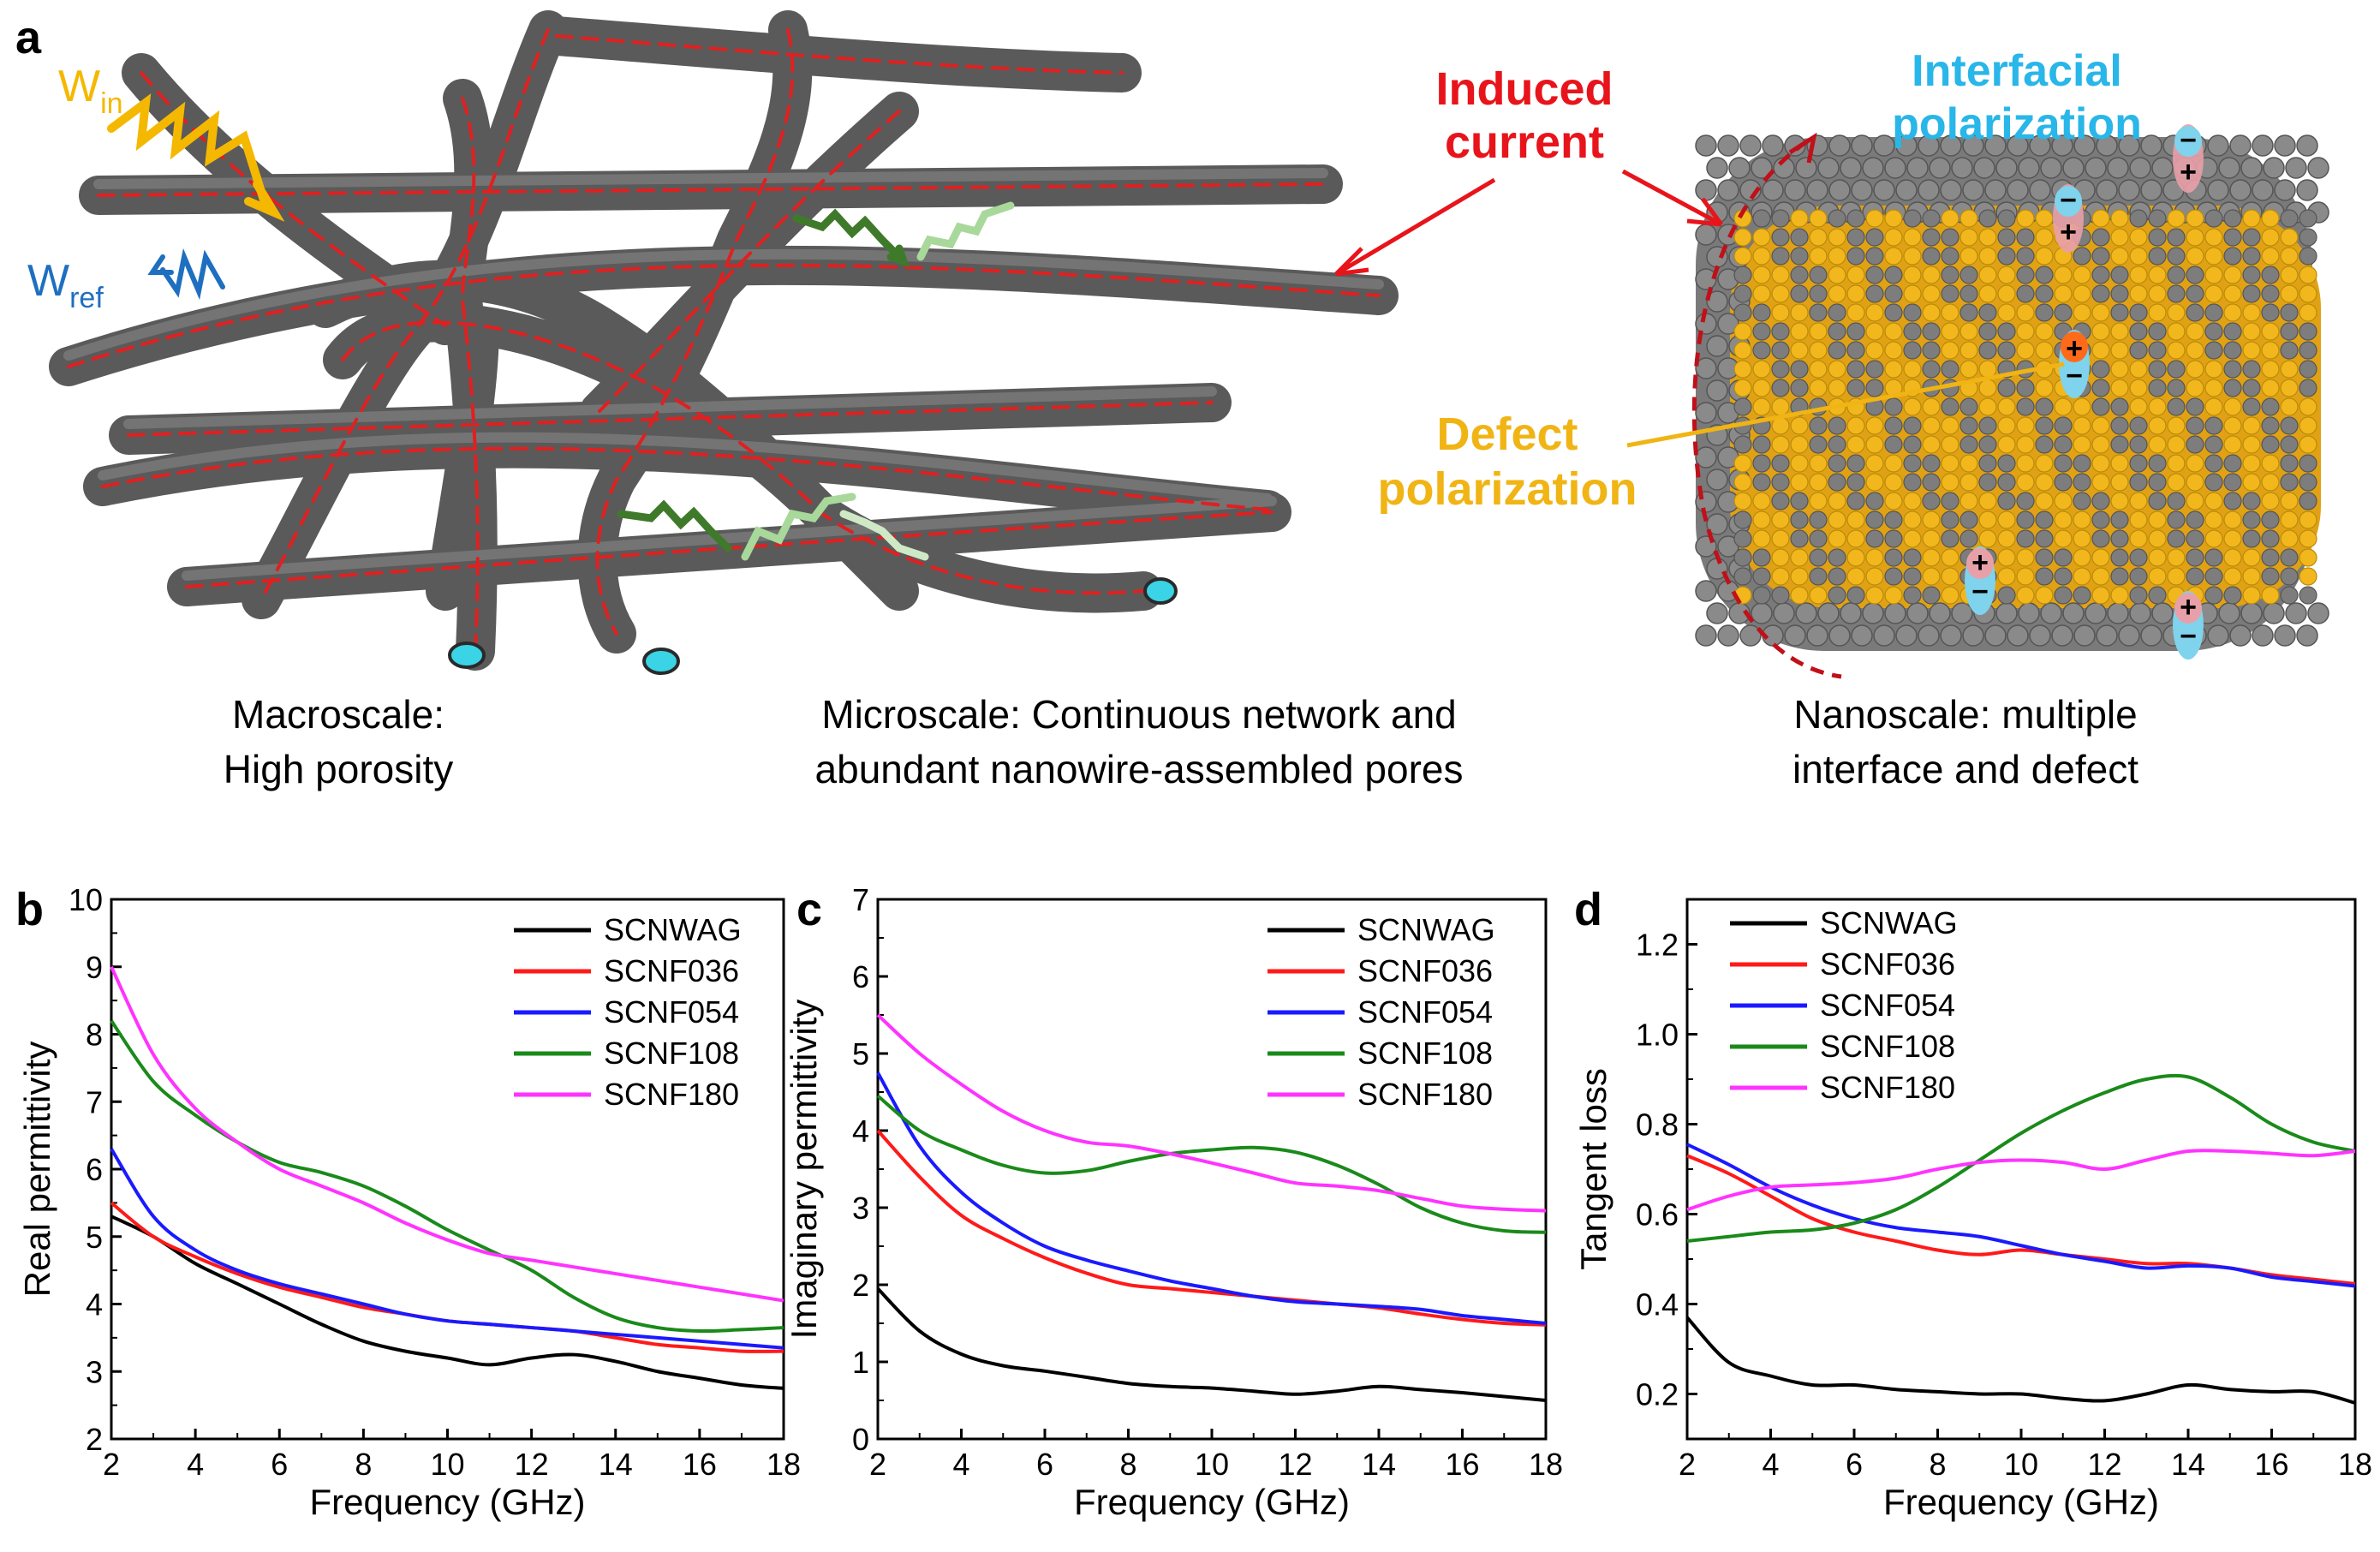 This screenshot has height=1552, width=2380. I want to click on x-tick-label: 18, so click(1546, 1465).